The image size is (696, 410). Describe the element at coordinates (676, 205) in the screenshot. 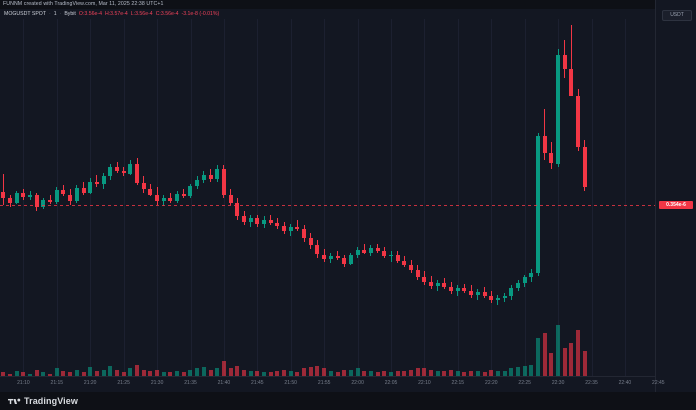

I see `last-price-tag: 0.354e-6` at that location.